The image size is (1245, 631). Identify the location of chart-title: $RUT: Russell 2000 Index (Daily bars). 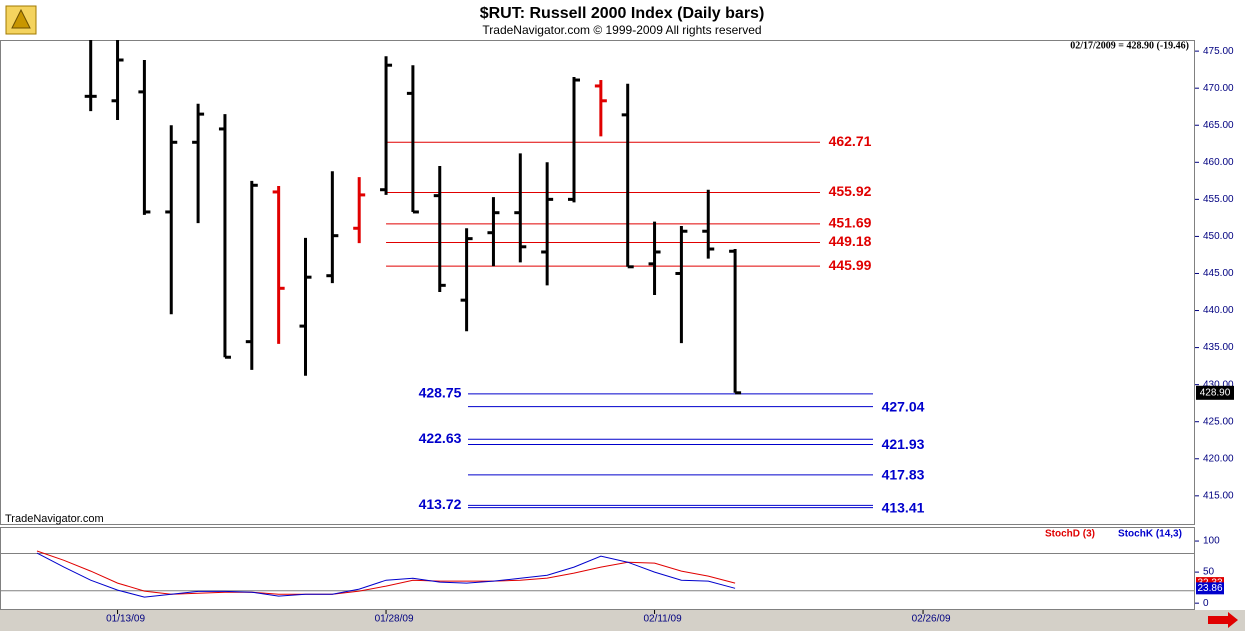
(622, 13).